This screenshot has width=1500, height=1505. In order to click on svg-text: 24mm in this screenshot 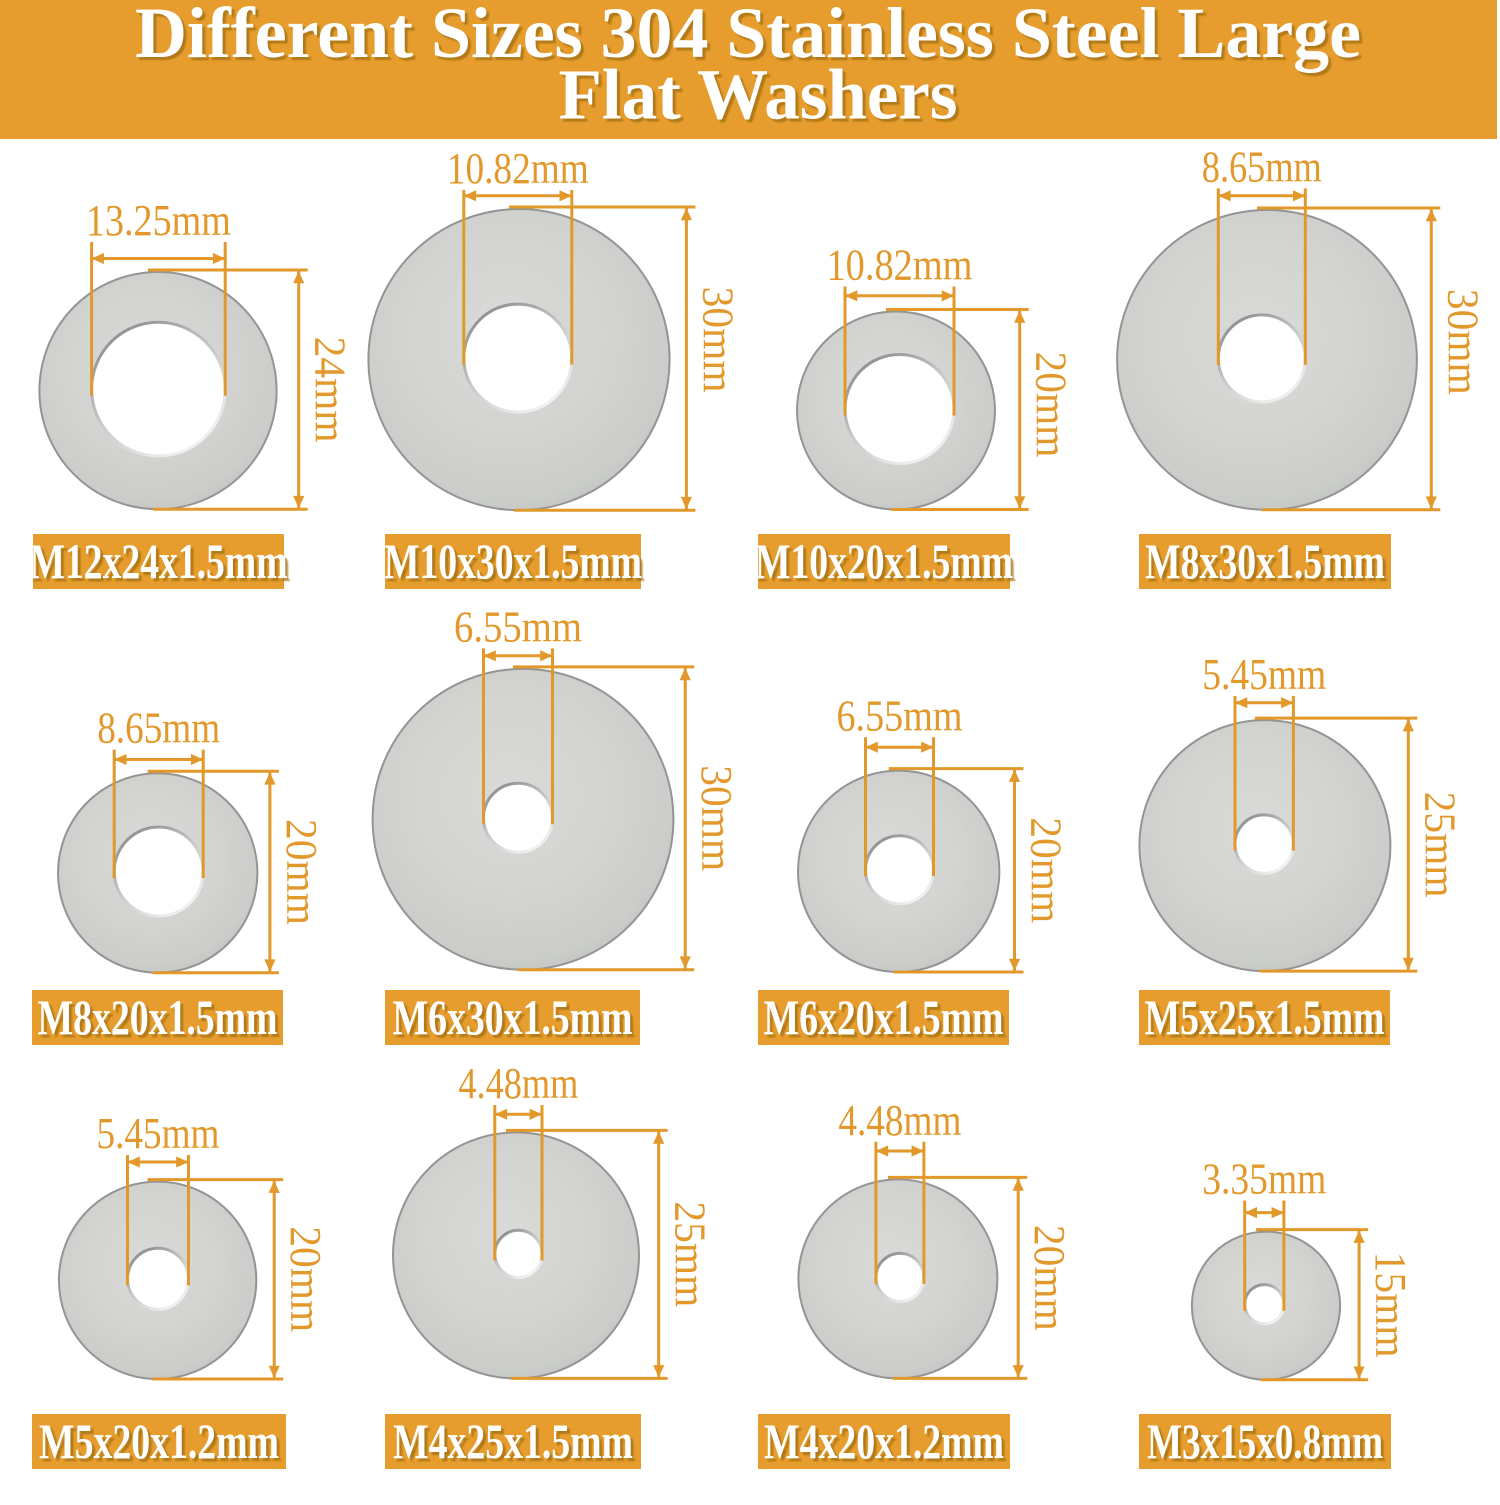, I will do `click(330, 390)`.